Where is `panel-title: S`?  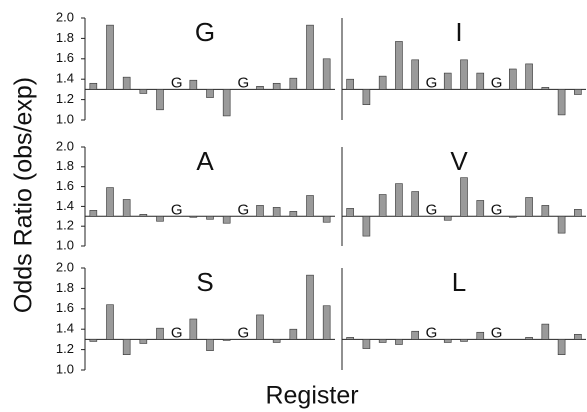 panel-title: S is located at coordinates (204, 282).